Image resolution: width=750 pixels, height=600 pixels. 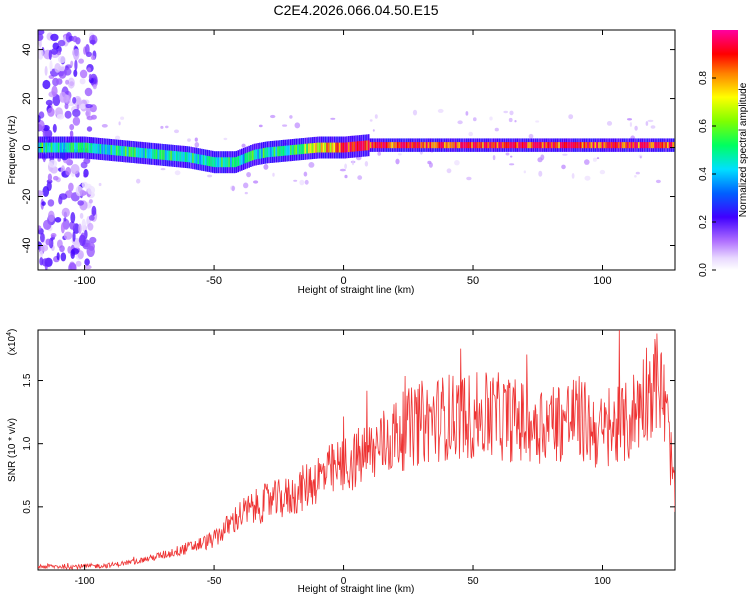 I want to click on spectrogram-x-tick-label: -100, so click(x=85, y=281).